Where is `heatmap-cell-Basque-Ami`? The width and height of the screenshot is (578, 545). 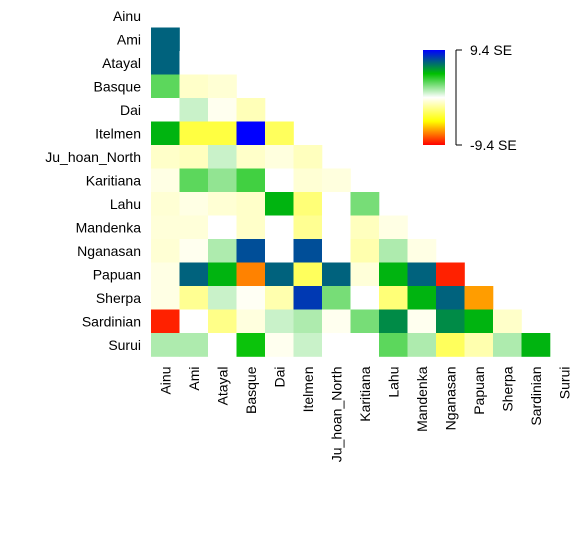 heatmap-cell-Basque-Ami is located at coordinates (194, 86).